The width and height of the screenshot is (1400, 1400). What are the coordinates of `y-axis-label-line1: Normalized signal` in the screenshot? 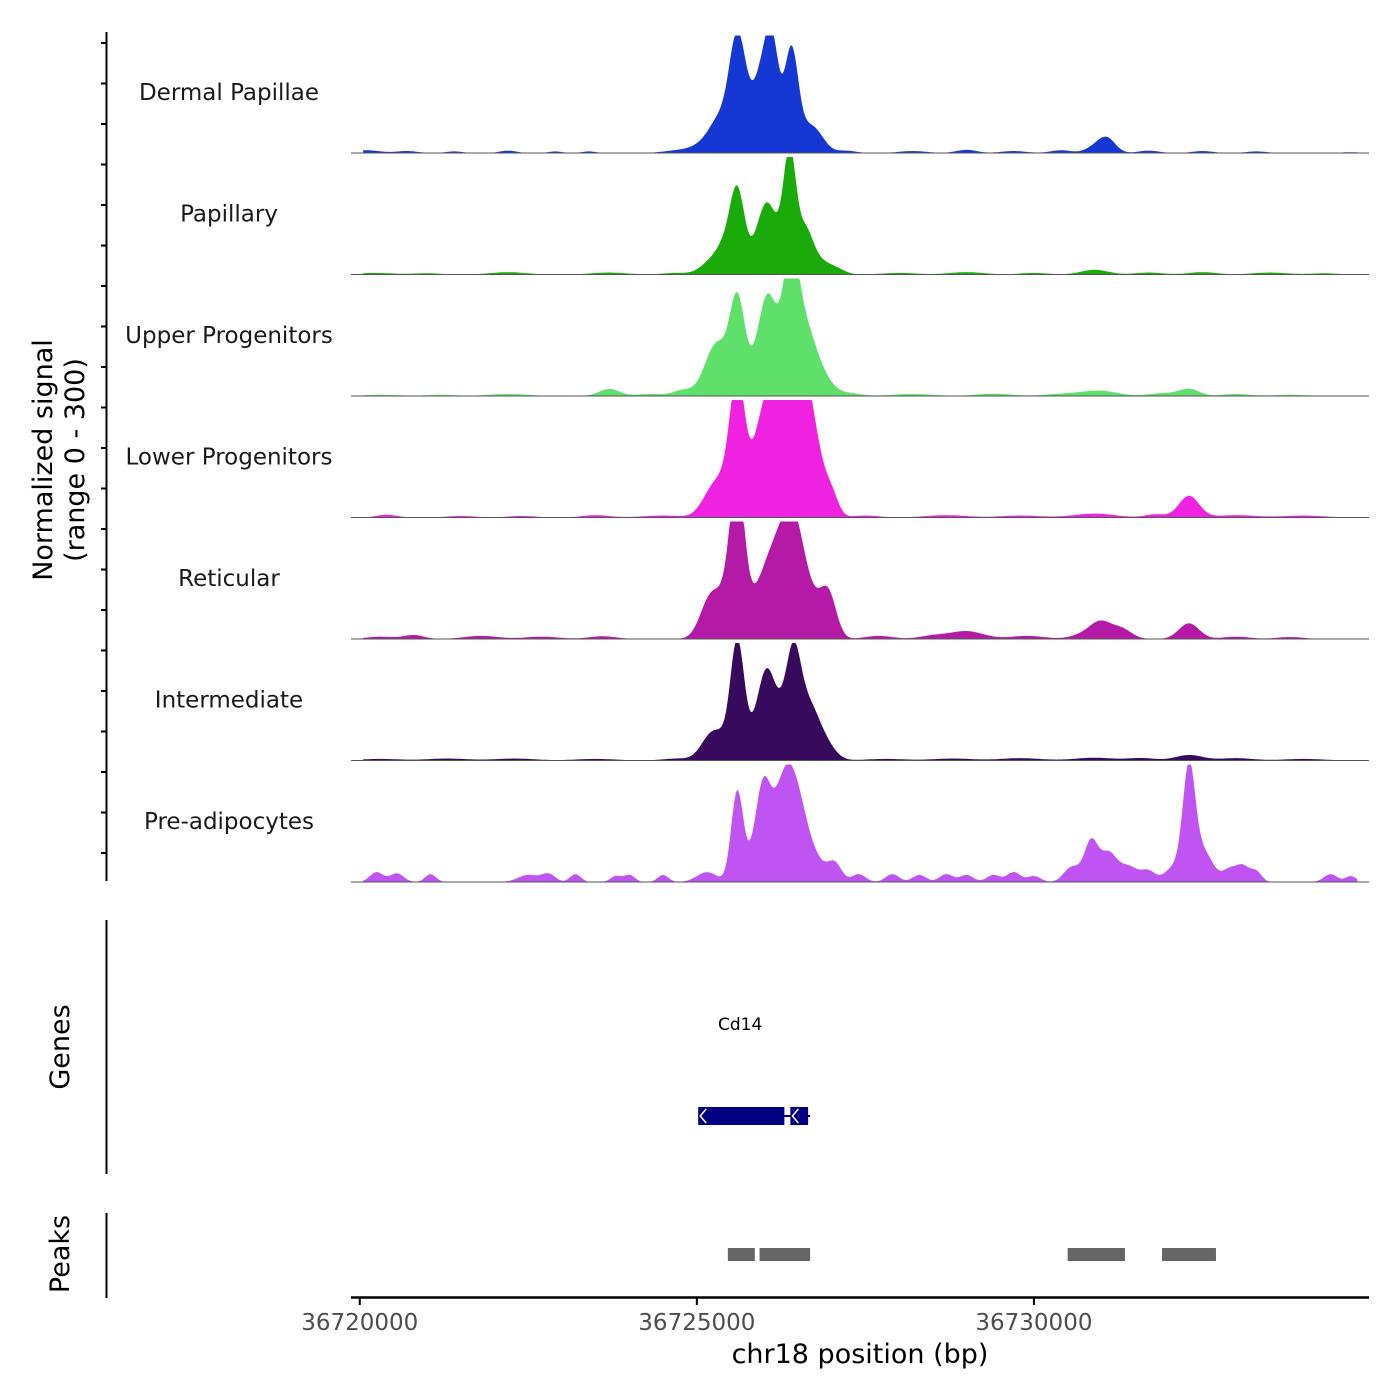 It's located at (43, 460).